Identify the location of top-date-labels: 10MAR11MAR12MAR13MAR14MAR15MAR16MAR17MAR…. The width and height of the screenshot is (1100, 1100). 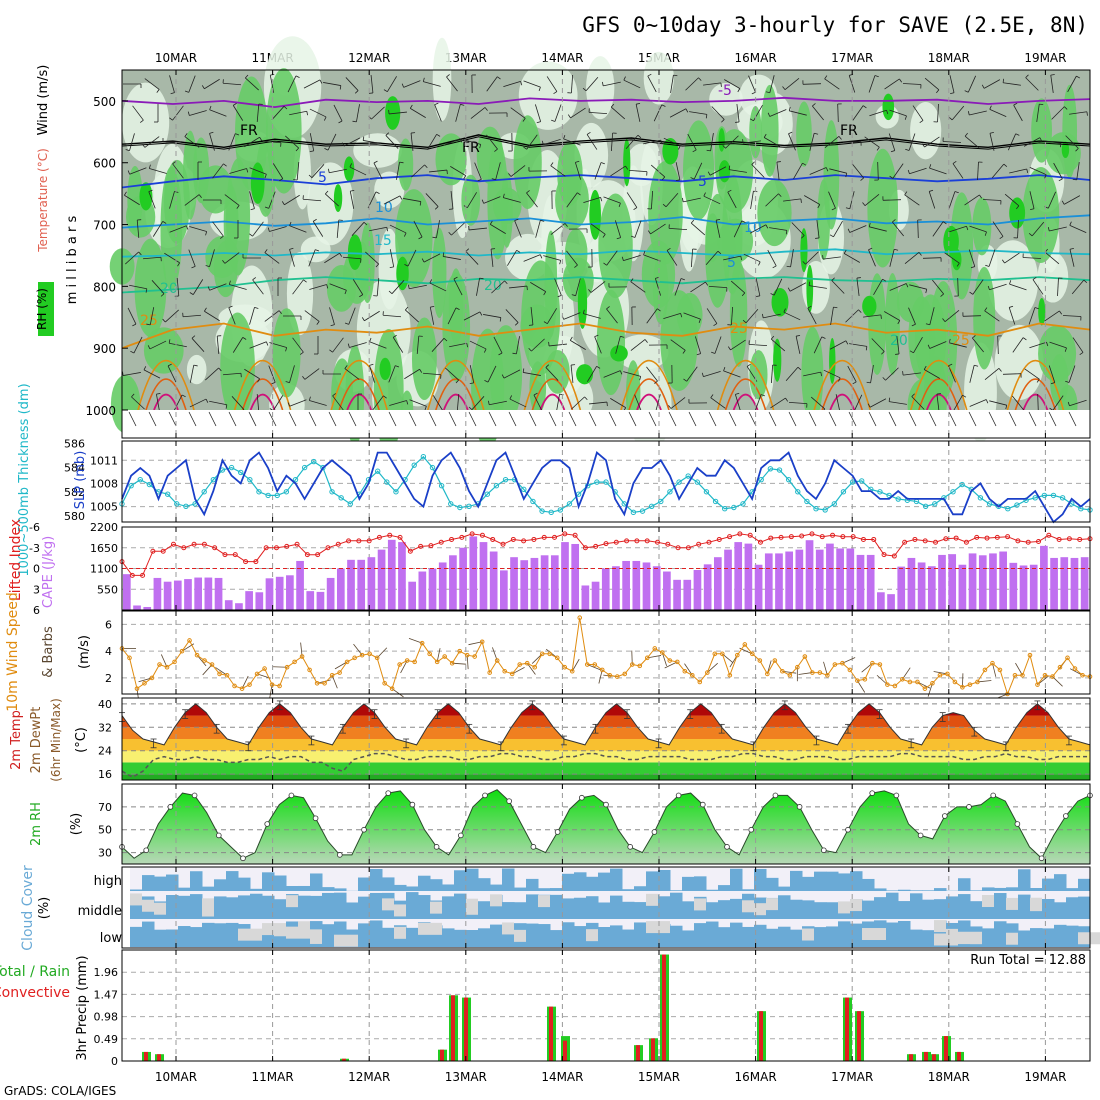
(611, 58).